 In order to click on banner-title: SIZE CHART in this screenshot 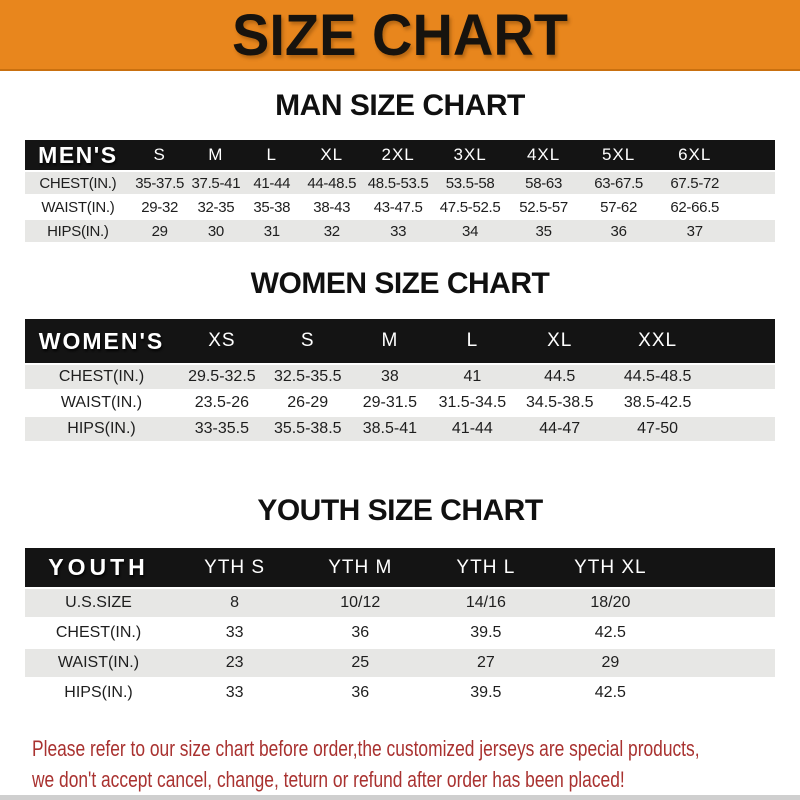, I will do `click(400, 34)`.